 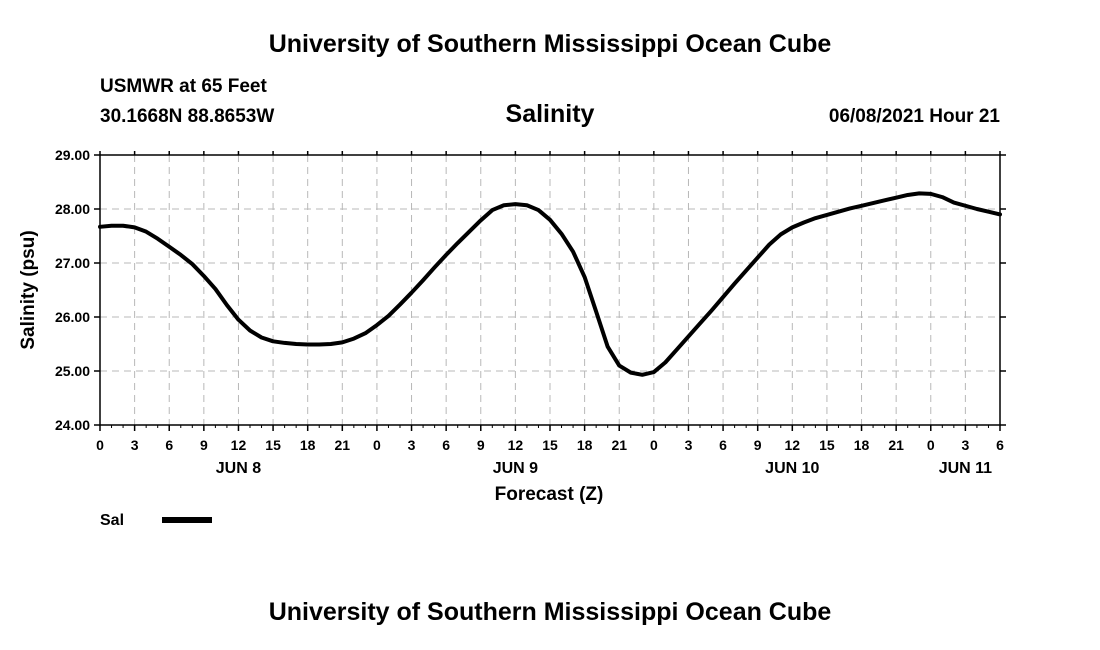 What do you see at coordinates (515, 468) in the screenshot?
I see `day-label: JUN 9` at bounding box center [515, 468].